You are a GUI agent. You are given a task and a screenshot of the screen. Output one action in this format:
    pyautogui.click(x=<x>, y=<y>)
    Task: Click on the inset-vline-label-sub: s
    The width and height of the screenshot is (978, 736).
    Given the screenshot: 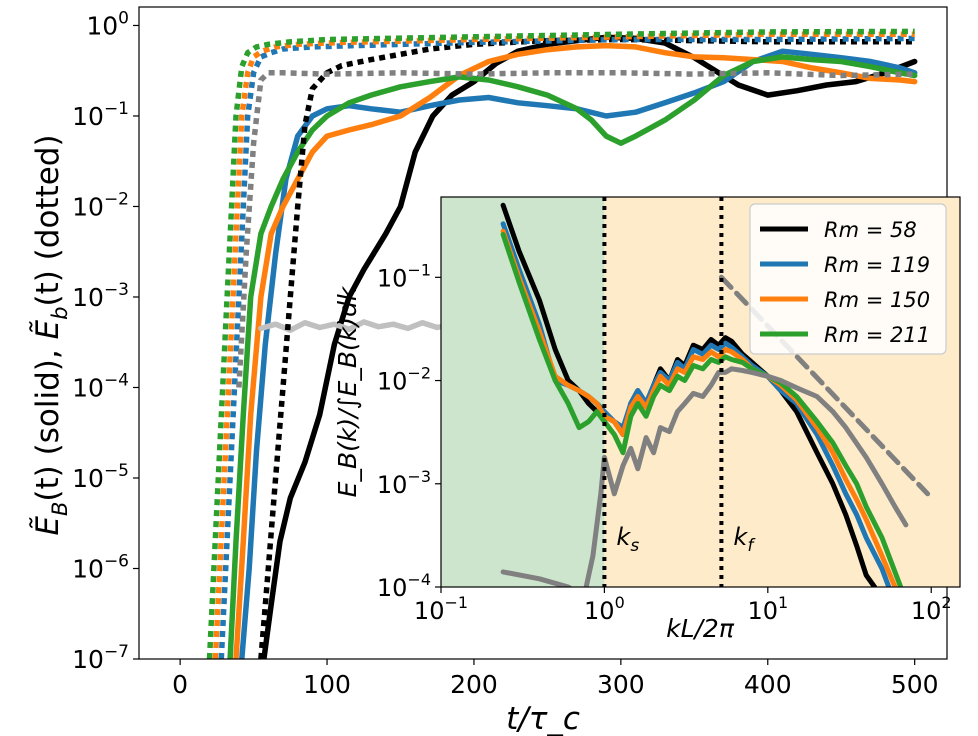 What is the action you would take?
    pyautogui.click(x=634, y=546)
    